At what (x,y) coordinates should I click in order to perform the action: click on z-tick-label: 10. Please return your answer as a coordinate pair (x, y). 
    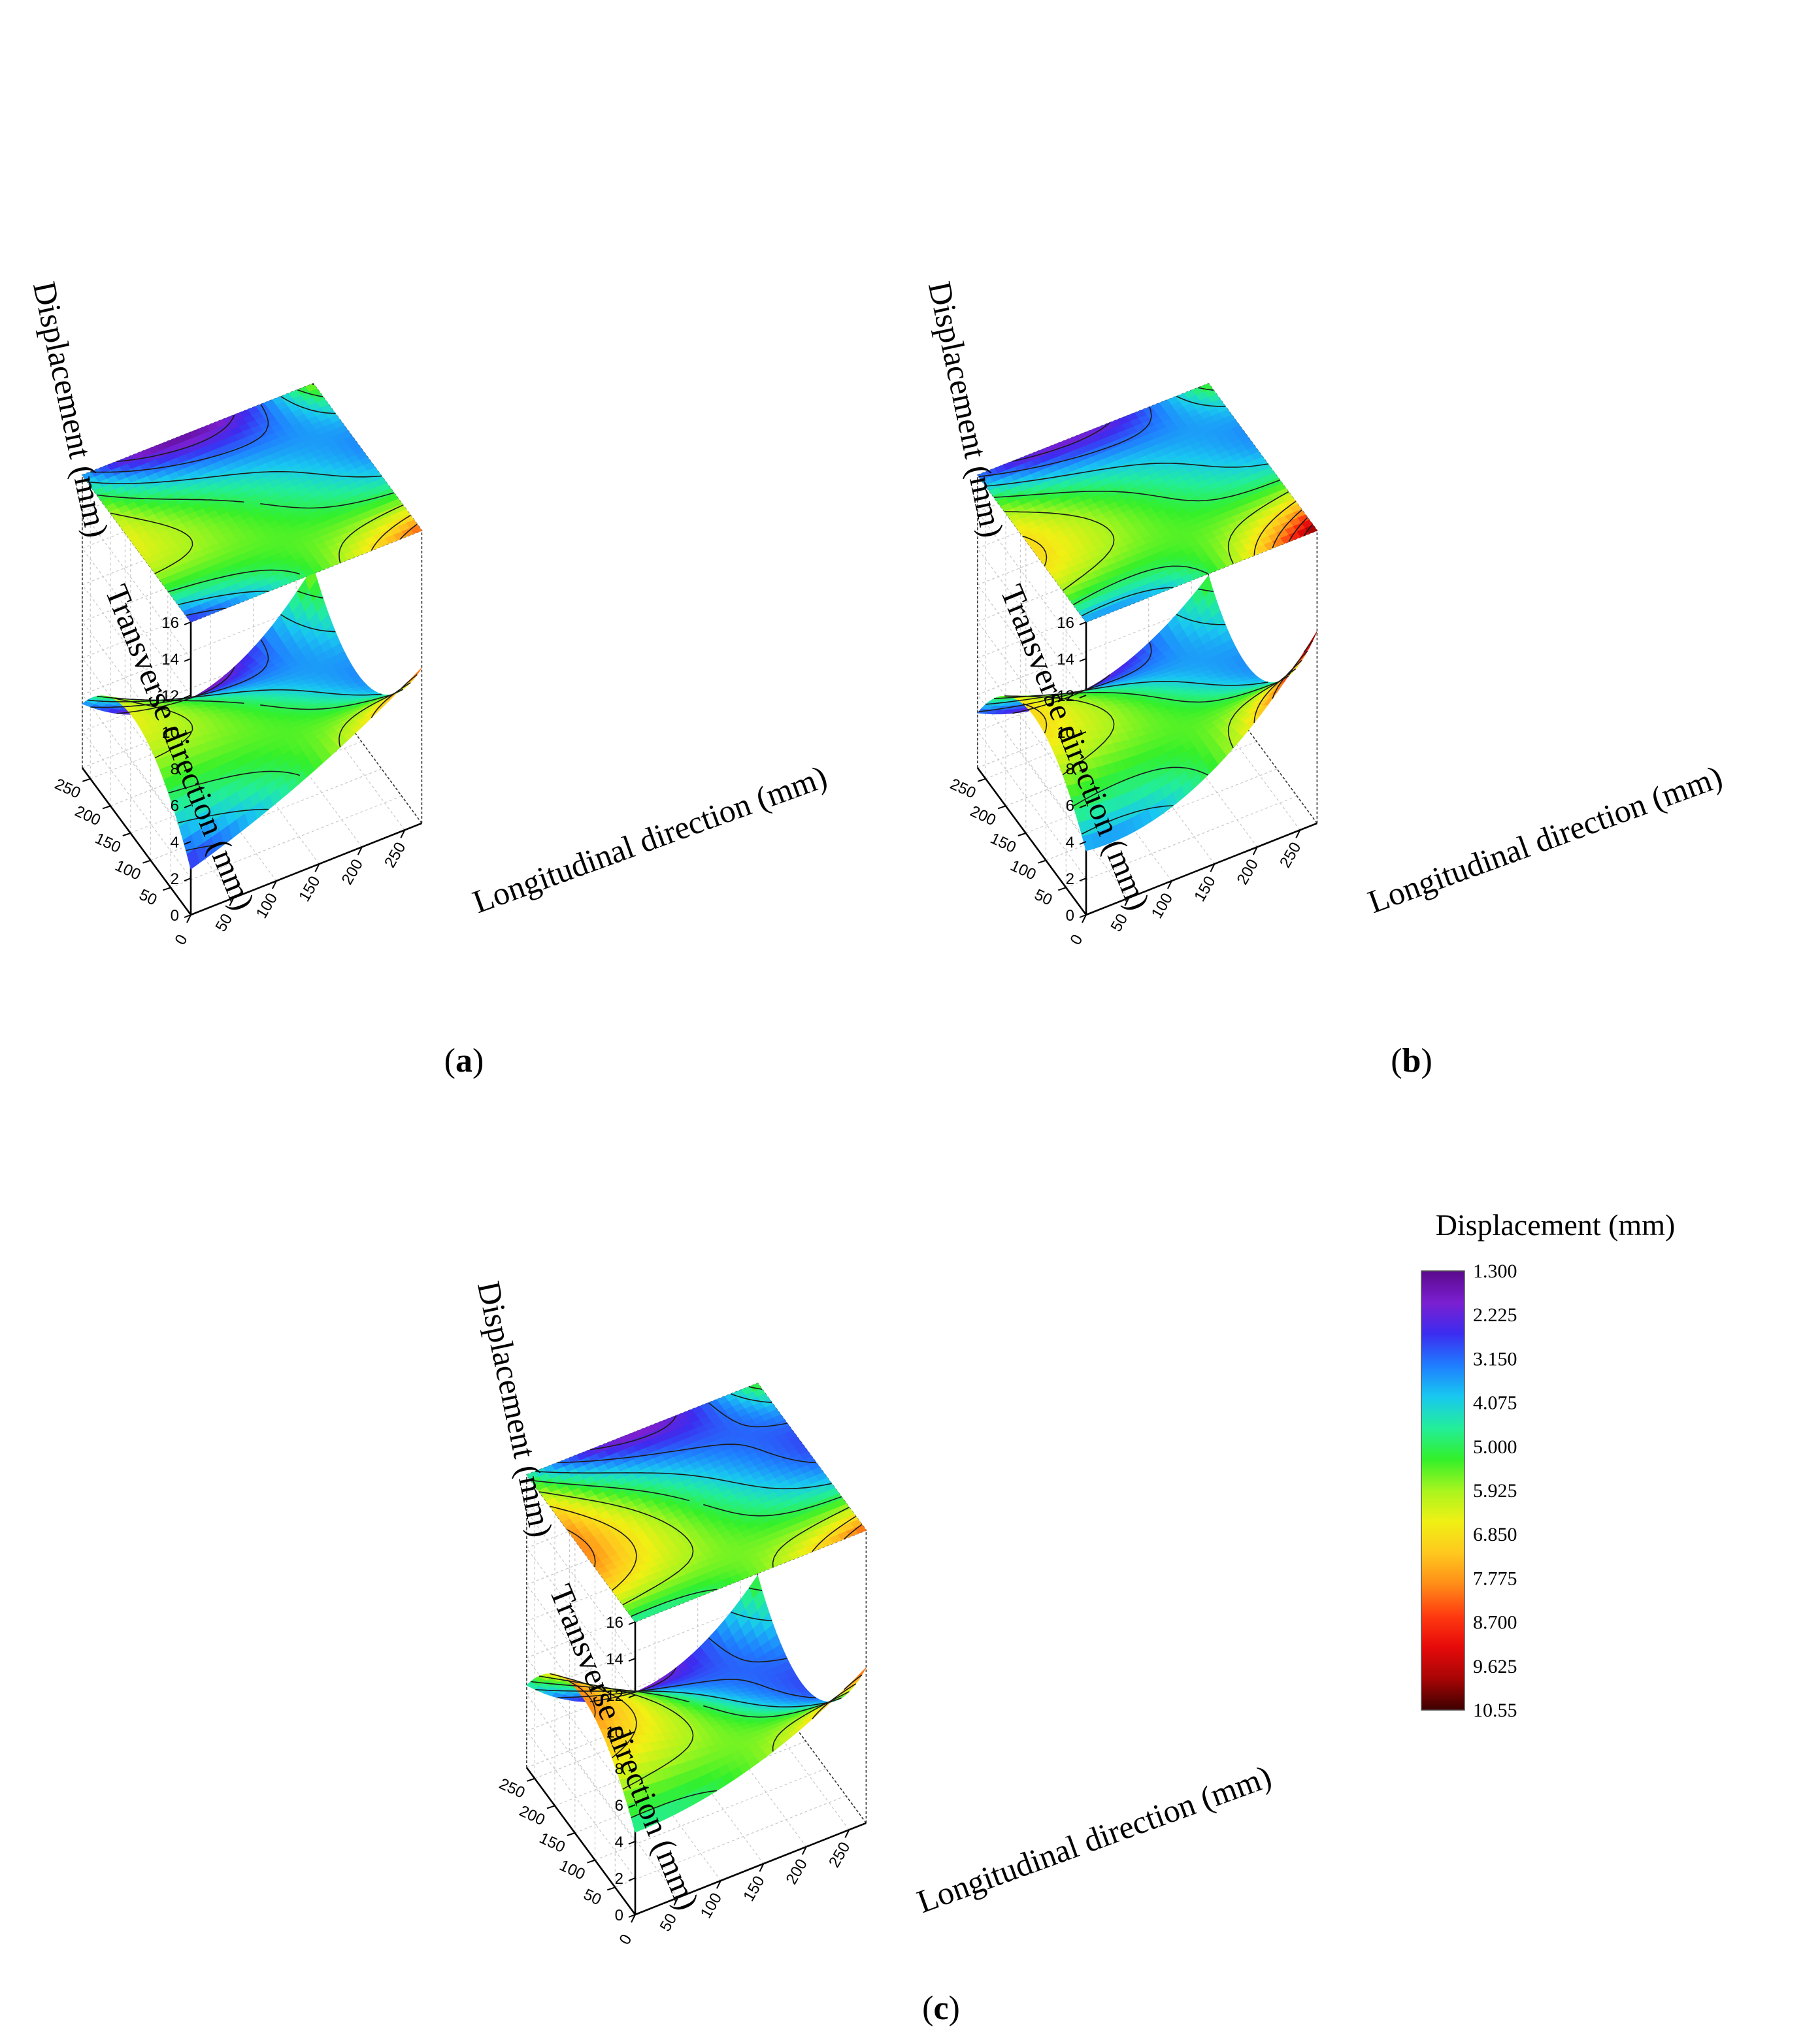
    Looking at the image, I should click on (170, 733).